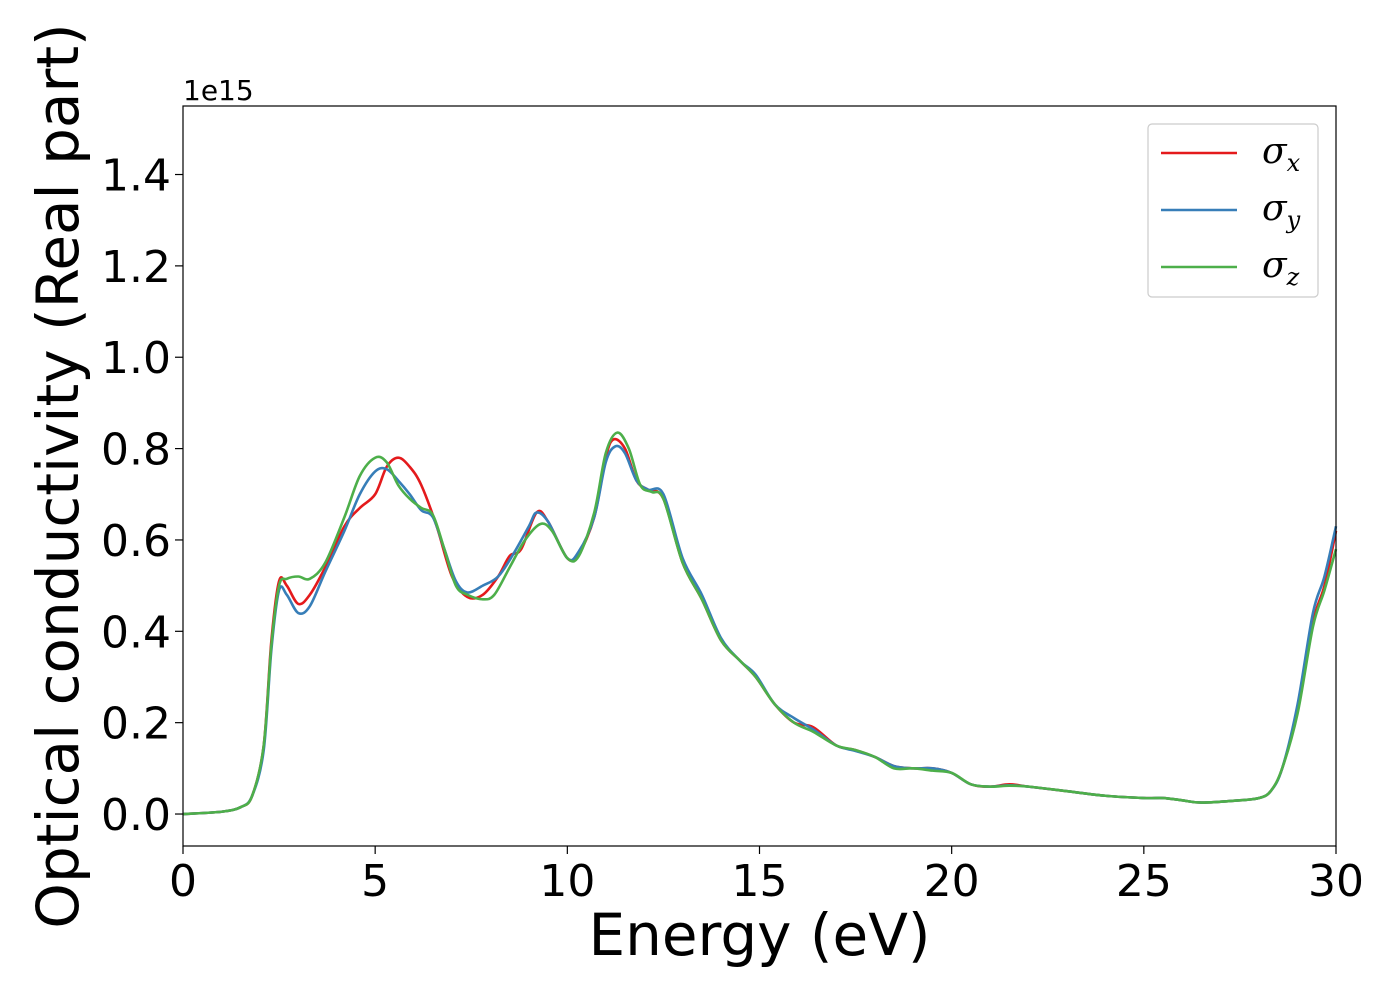 Image resolution: width=1400 pixels, height=1000 pixels. Describe the element at coordinates (136, 724) in the screenshot. I see `y-tick-label: 0.2` at that location.